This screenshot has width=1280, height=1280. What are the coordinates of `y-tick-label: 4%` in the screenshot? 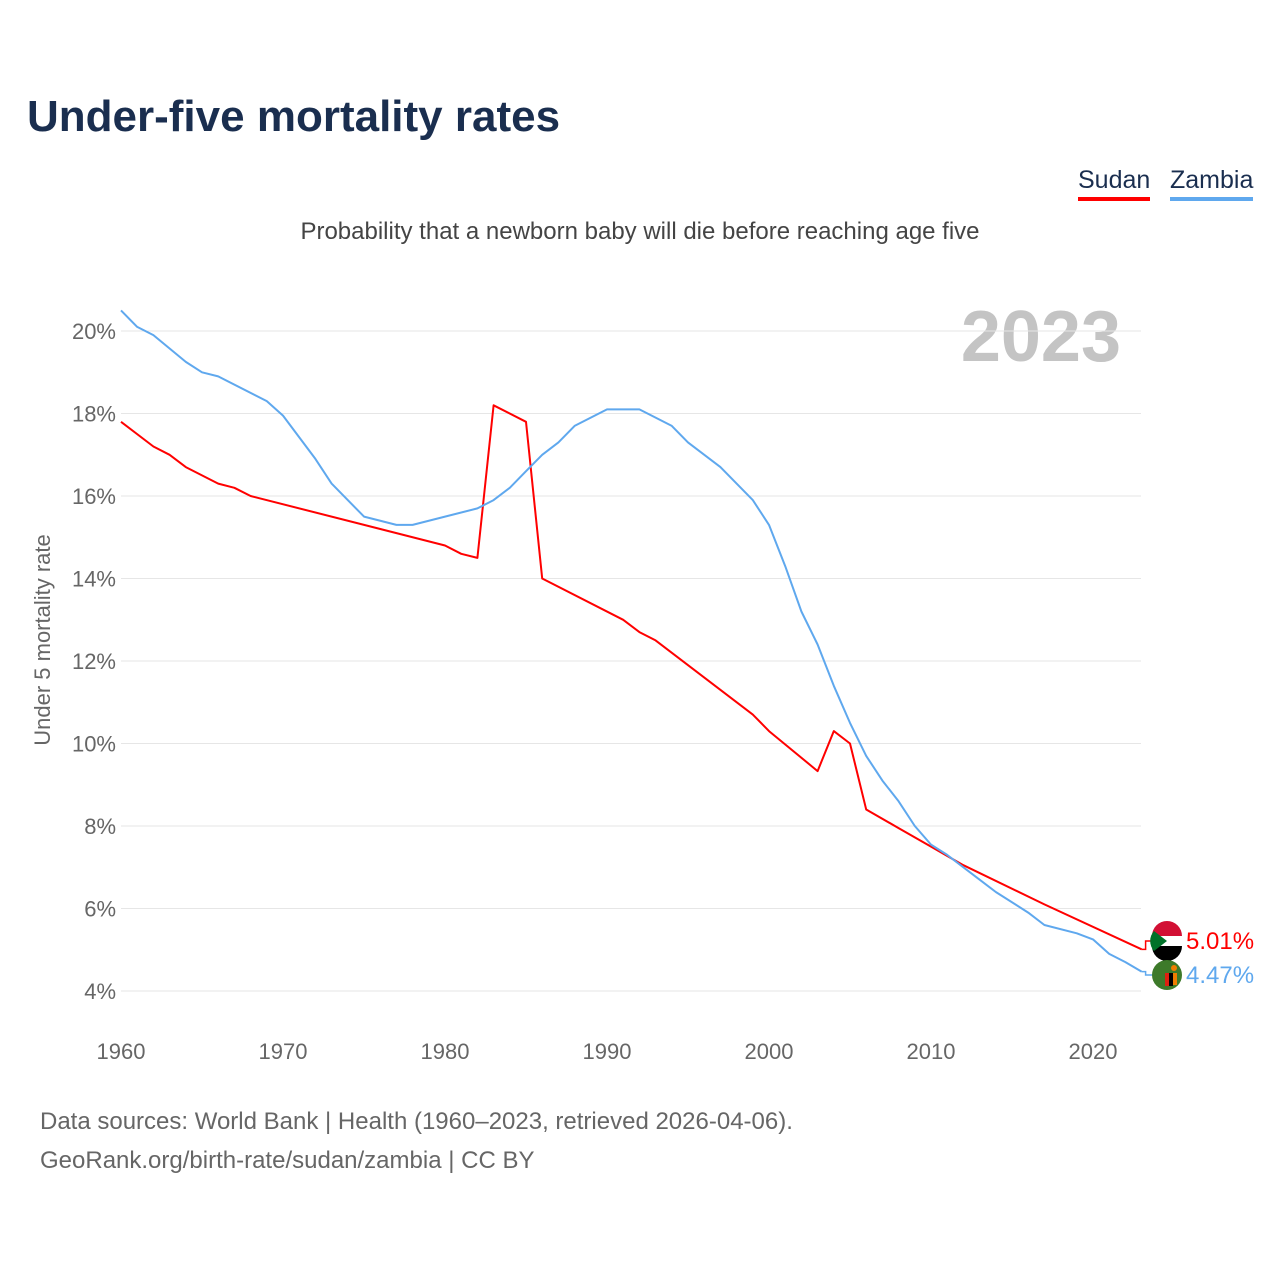 It's located at (100, 991).